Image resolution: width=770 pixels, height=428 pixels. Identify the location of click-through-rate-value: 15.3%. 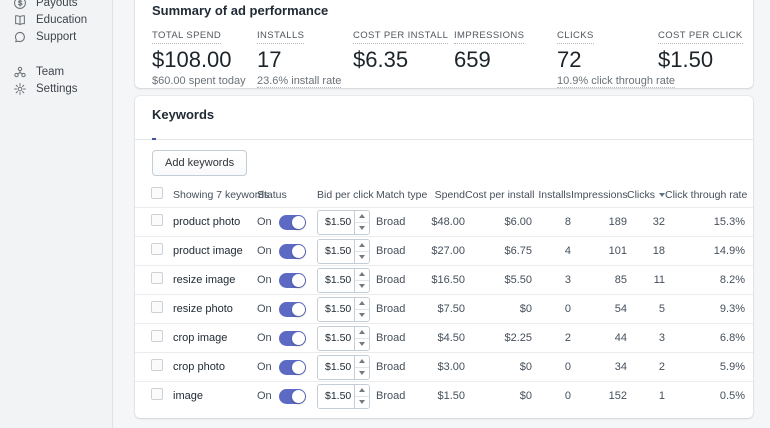
(729, 222).